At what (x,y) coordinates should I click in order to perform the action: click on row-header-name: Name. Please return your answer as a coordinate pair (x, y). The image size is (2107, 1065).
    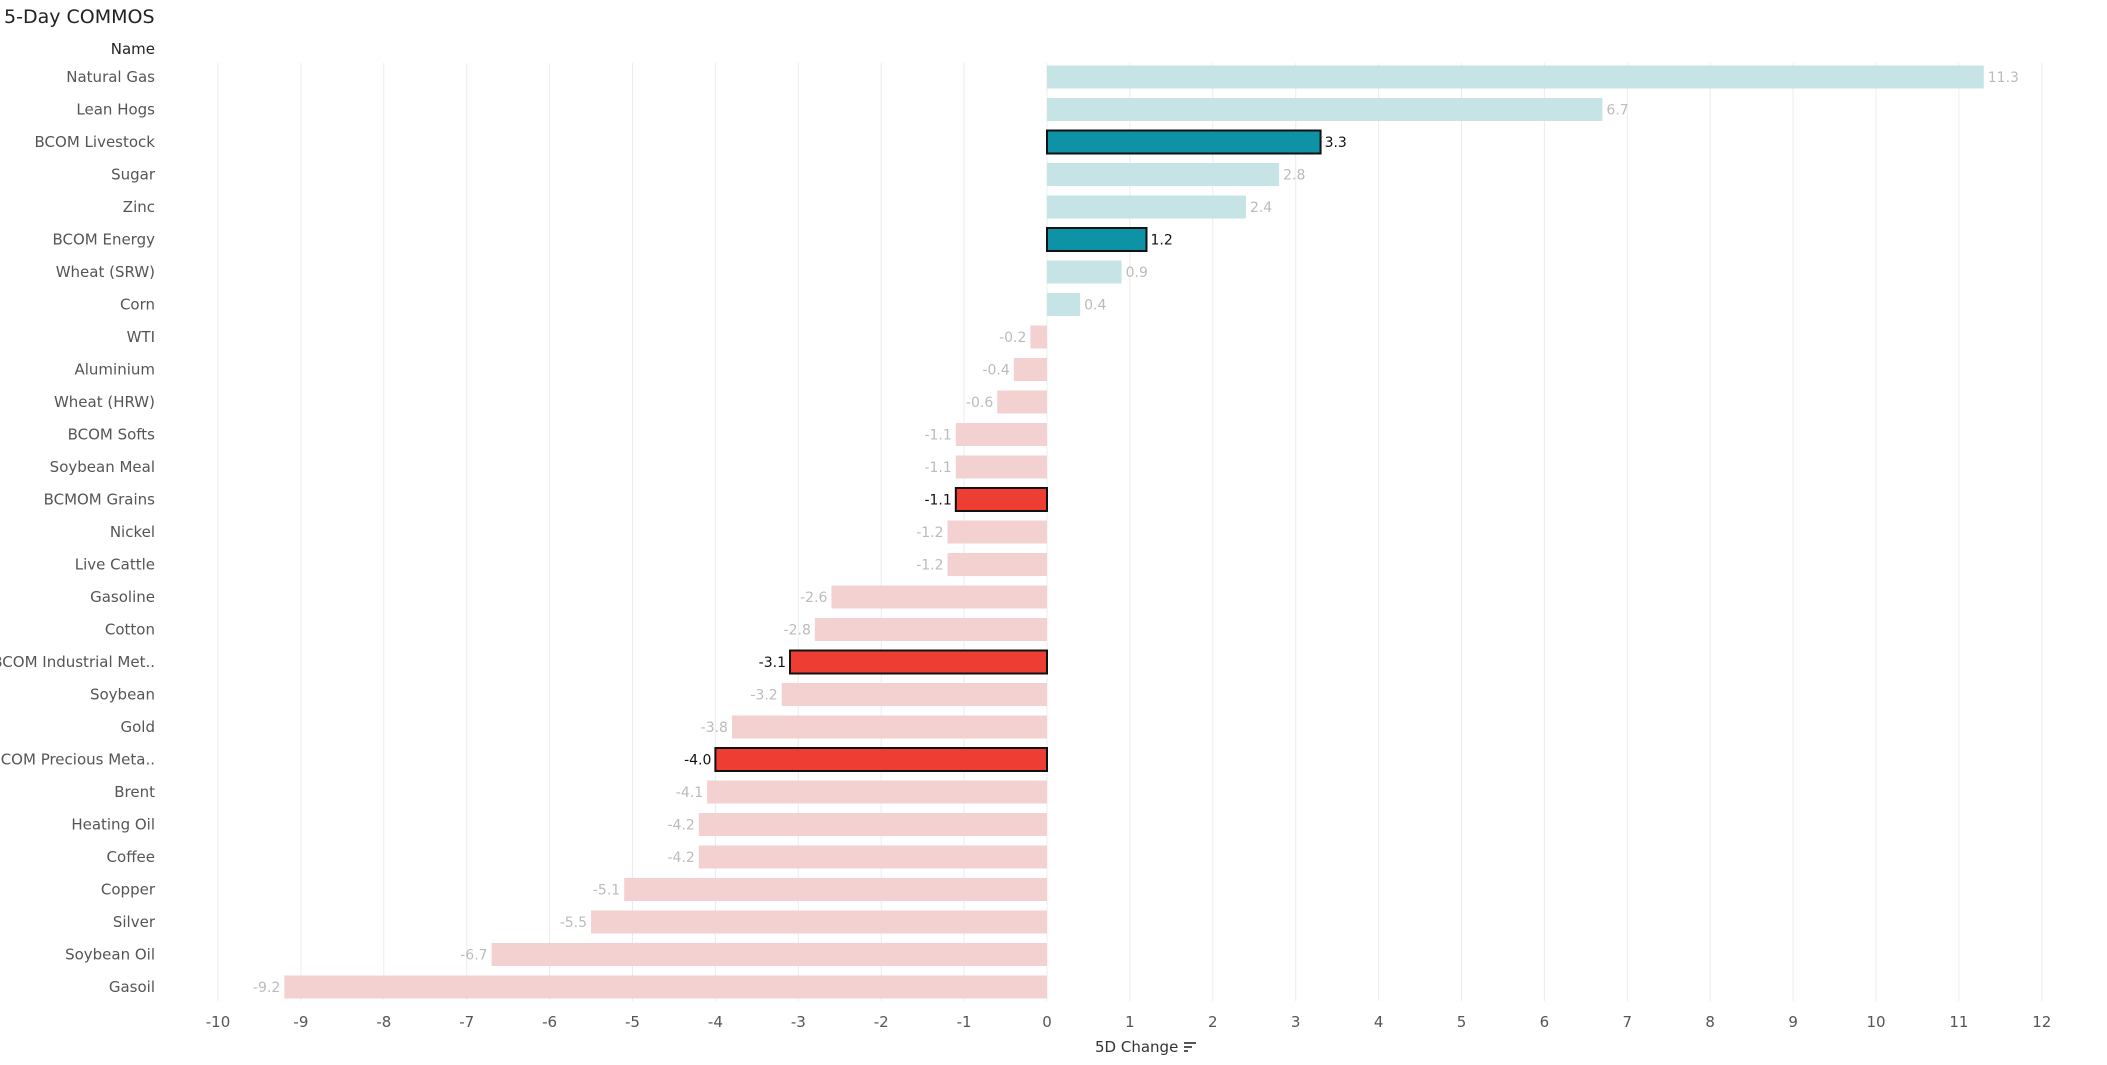
    Looking at the image, I should click on (132, 49).